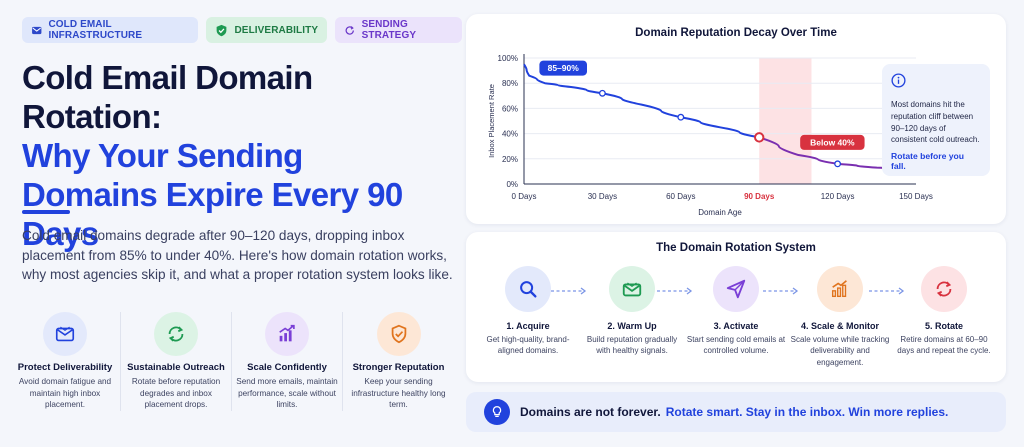 The height and width of the screenshot is (447, 1024). What do you see at coordinates (398, 367) in the screenshot?
I see `feature-title: Stronger Reputation` at bounding box center [398, 367].